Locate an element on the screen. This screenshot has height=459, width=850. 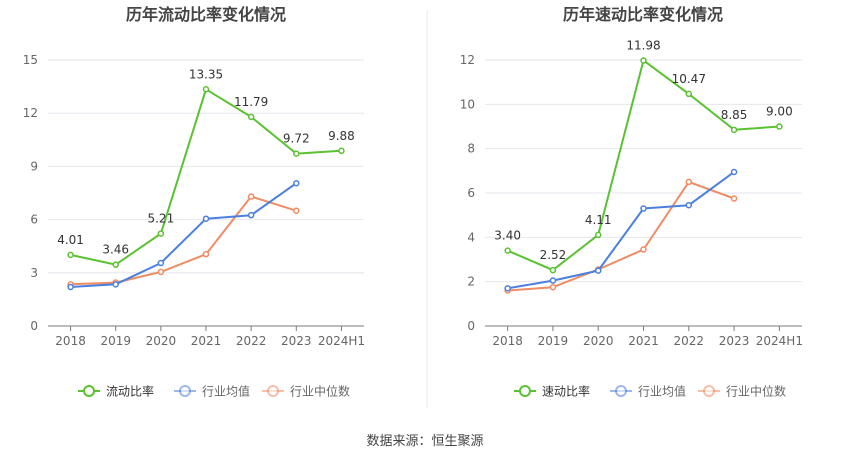
data-label: 10.47 is located at coordinates (689, 79).